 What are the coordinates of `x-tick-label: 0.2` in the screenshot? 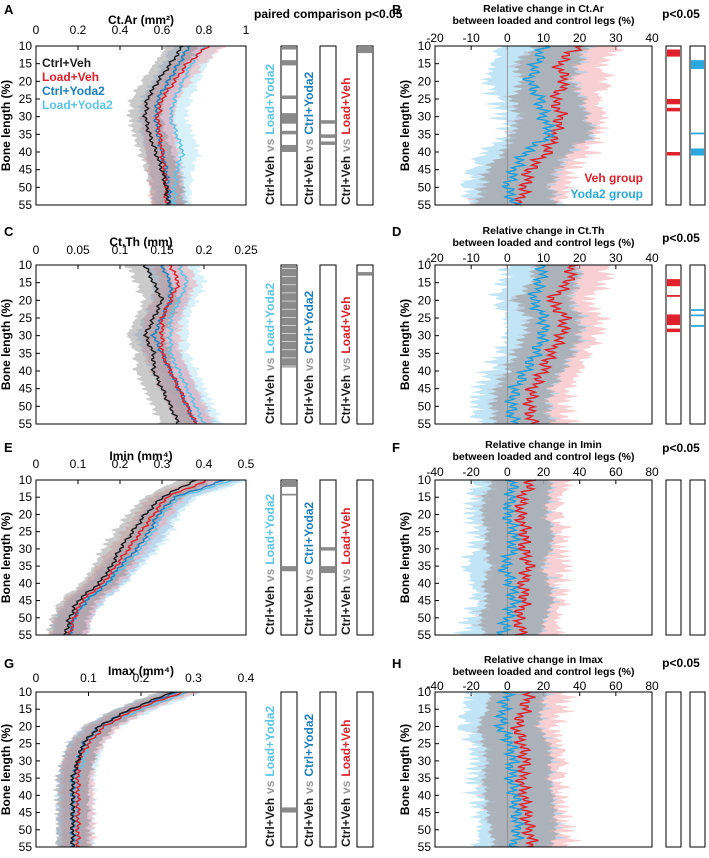 It's located at (141, 678).